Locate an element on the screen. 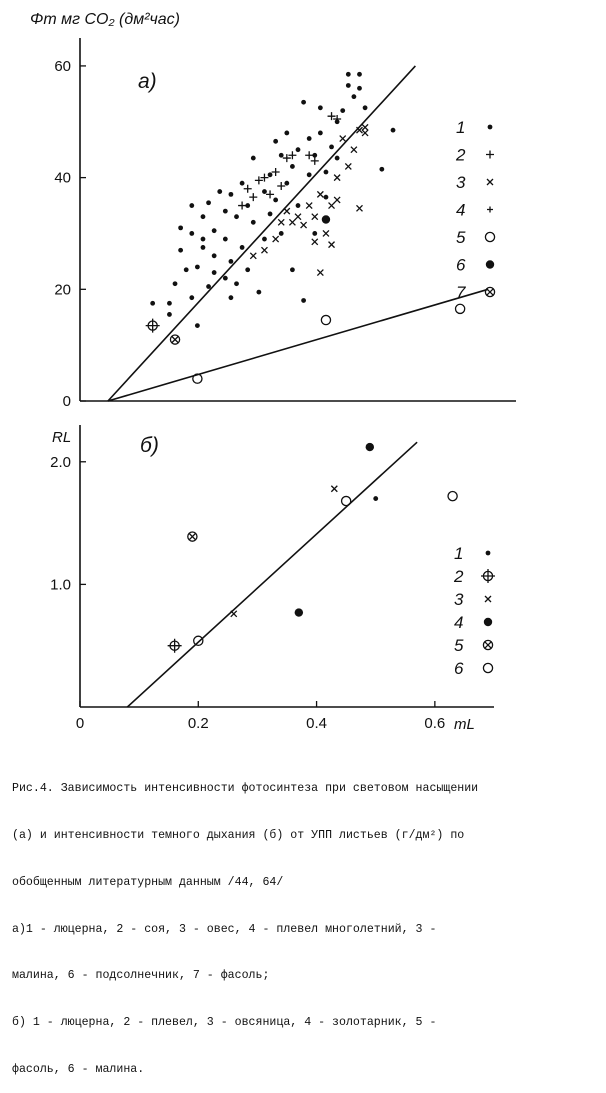  x-tick-label: 0.2 is located at coordinates (198, 723).